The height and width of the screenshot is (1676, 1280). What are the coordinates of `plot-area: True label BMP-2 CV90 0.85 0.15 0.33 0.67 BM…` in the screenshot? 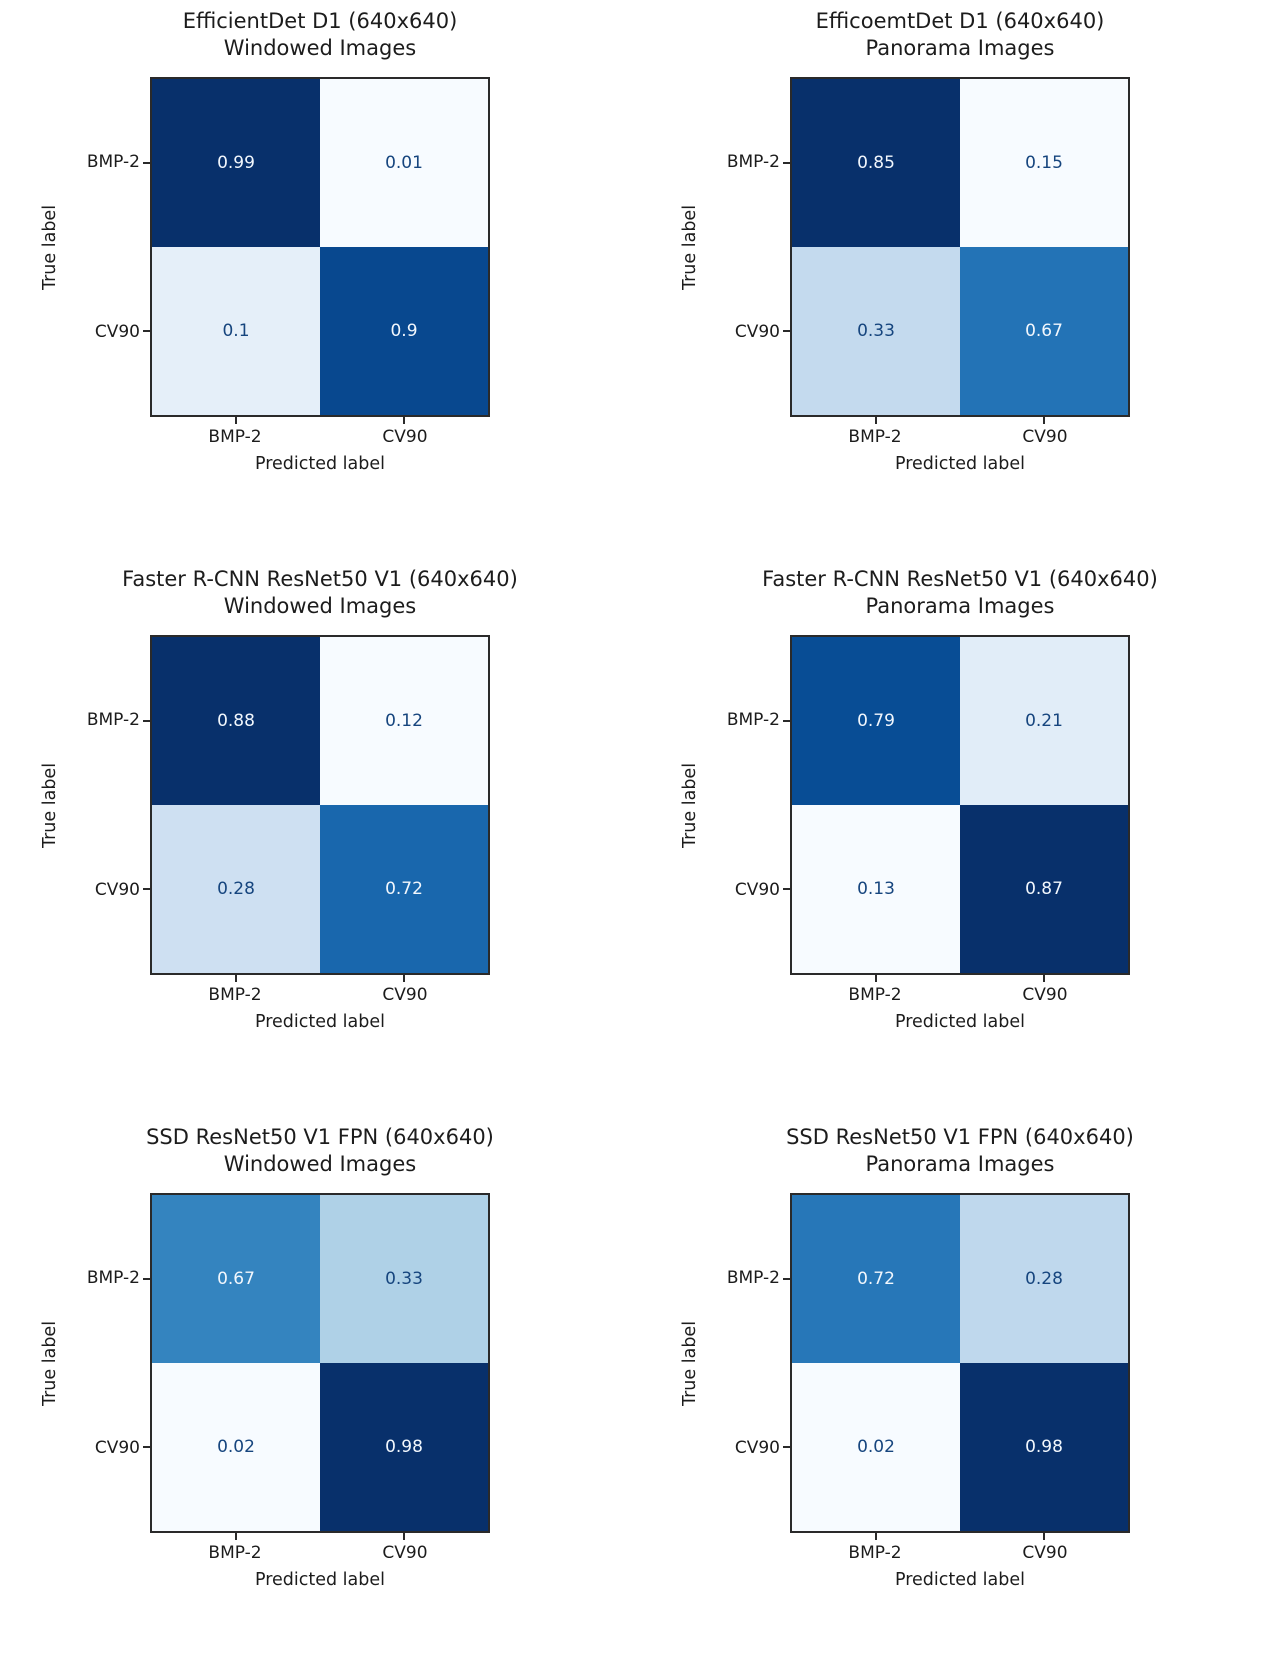 It's located at (905, 275).